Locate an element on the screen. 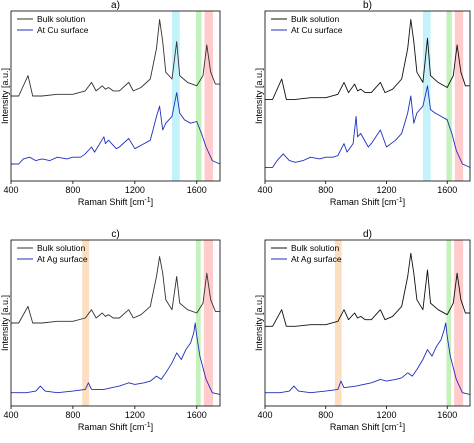 This screenshot has width=474, height=443. panel-title: c) is located at coordinates (115, 234).